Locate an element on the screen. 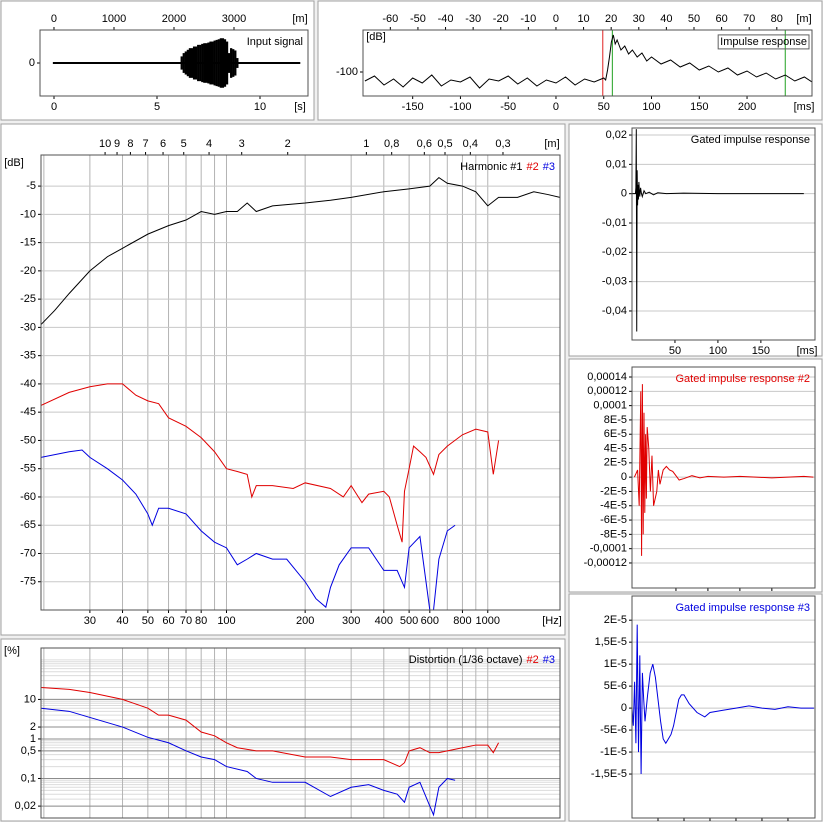 This screenshot has height=822, width=823. x2-tick-label: 9 is located at coordinates (117, 144).